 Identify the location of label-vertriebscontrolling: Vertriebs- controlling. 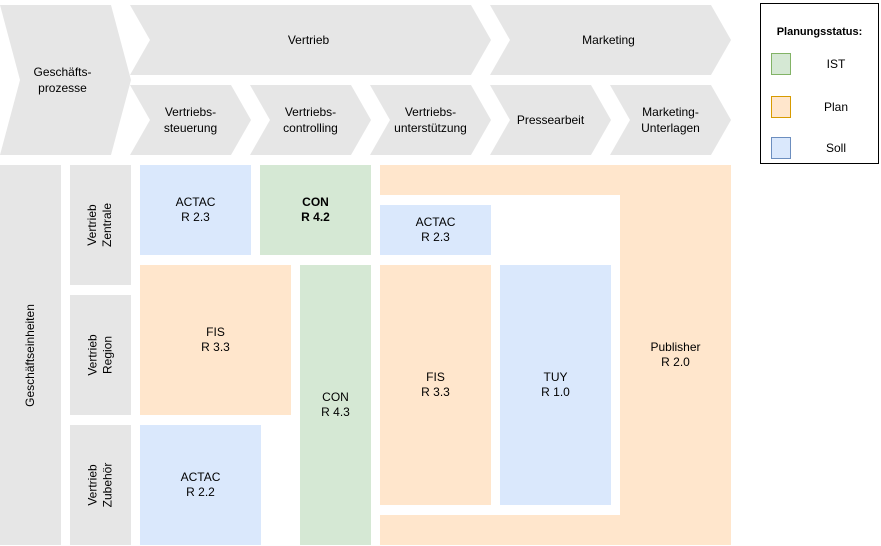
(310, 120).